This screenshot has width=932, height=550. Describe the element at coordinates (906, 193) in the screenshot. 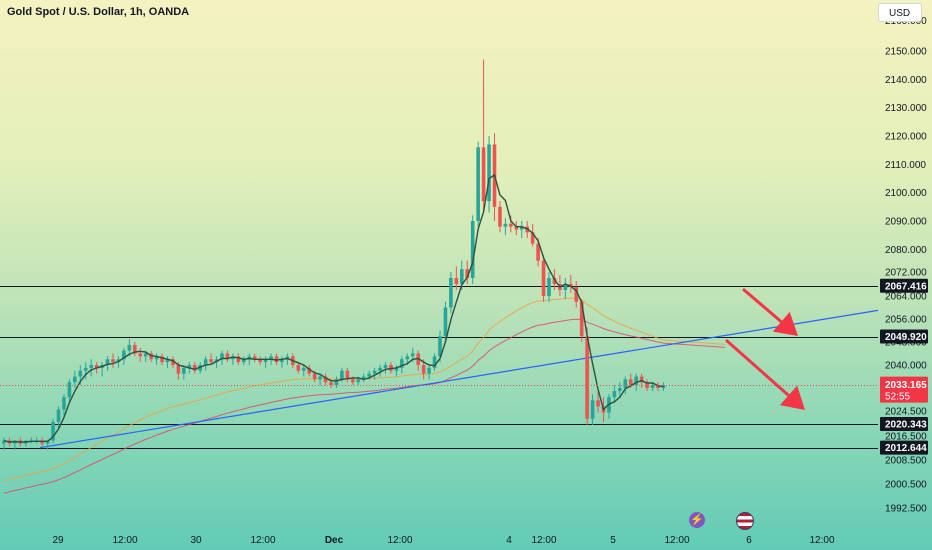

I see `price-axis-tick: 2100.000` at that location.